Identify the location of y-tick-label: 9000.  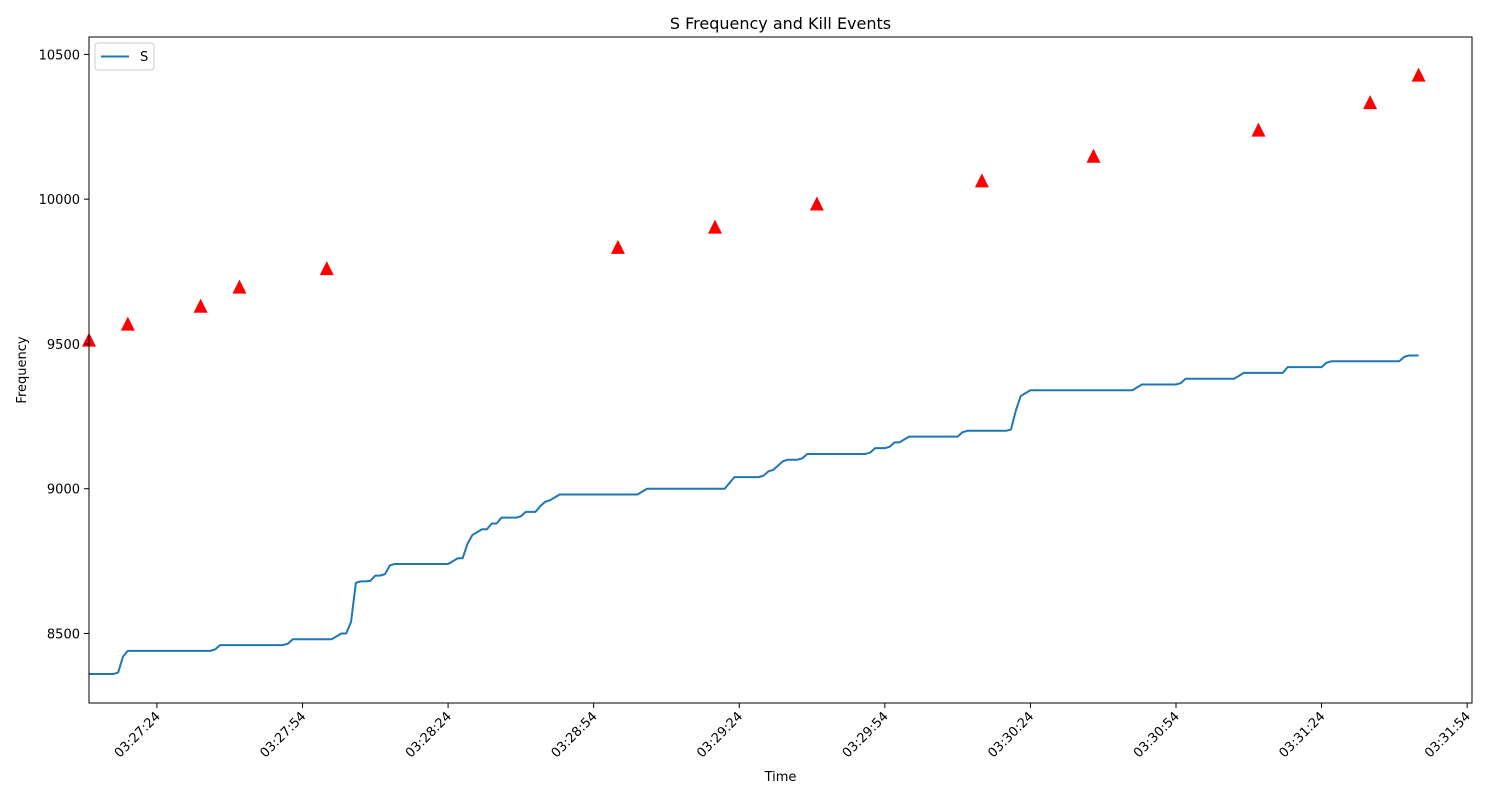
(63, 490).